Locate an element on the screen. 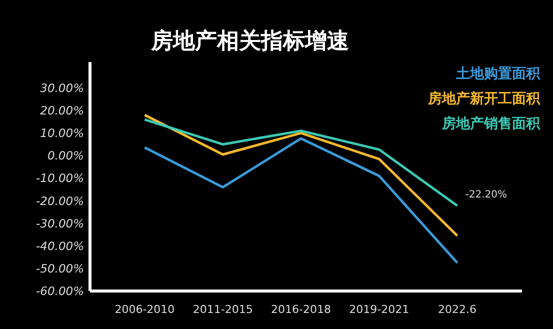 The image size is (553, 329). text: 土地购置面积 is located at coordinates (498, 74).